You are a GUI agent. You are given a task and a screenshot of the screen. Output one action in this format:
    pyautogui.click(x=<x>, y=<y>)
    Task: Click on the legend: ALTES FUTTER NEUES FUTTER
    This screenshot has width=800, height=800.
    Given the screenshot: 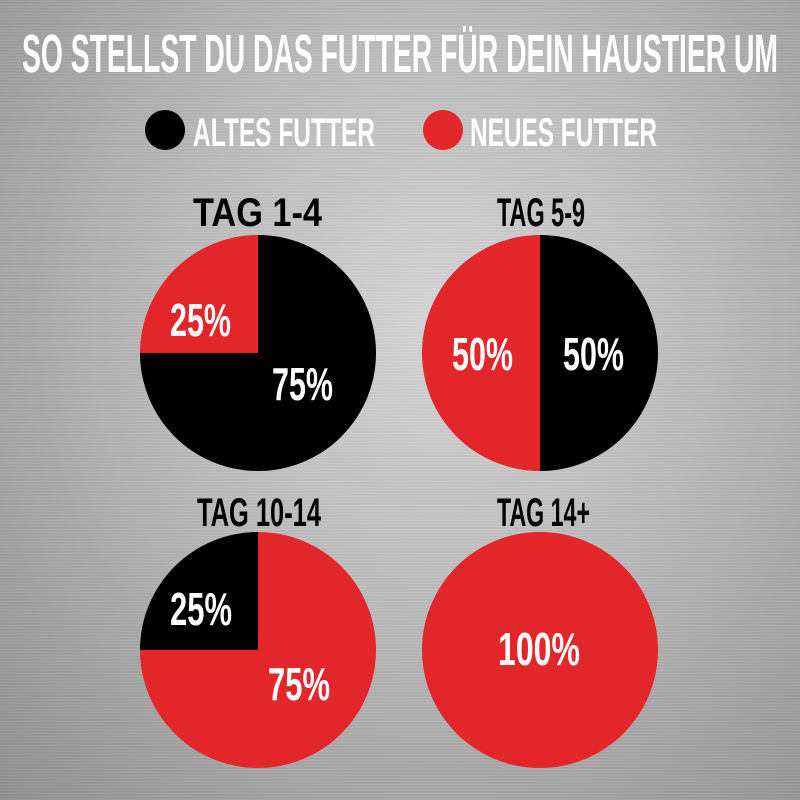 What is the action you would take?
    pyautogui.click(x=401, y=132)
    